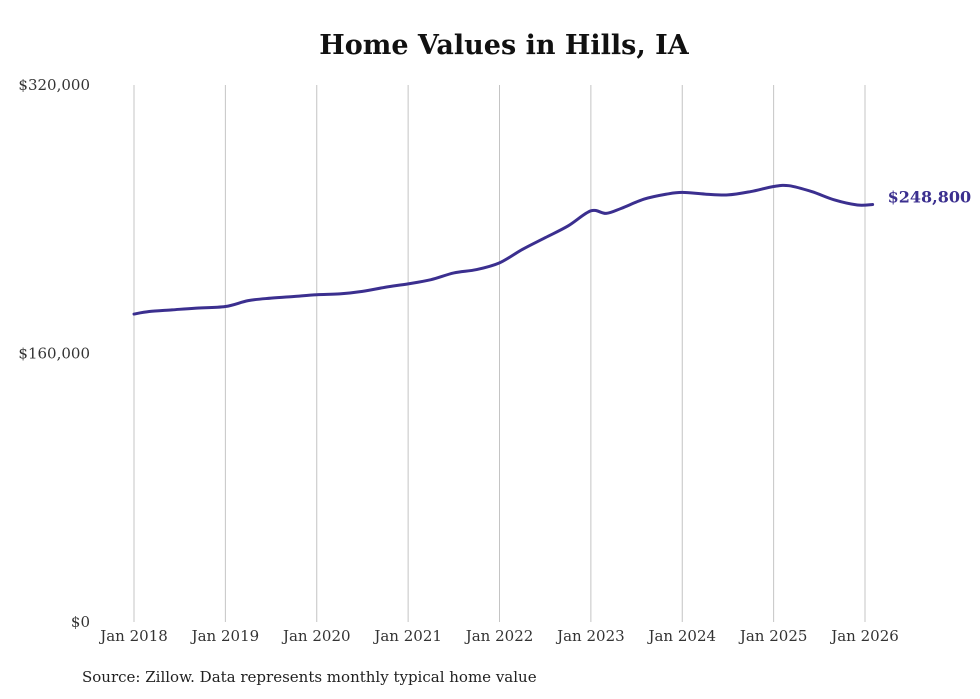 The width and height of the screenshot is (980, 699). Describe the element at coordinates (681, 636) in the screenshot. I see `x-tick-label: Jan 2024` at that location.